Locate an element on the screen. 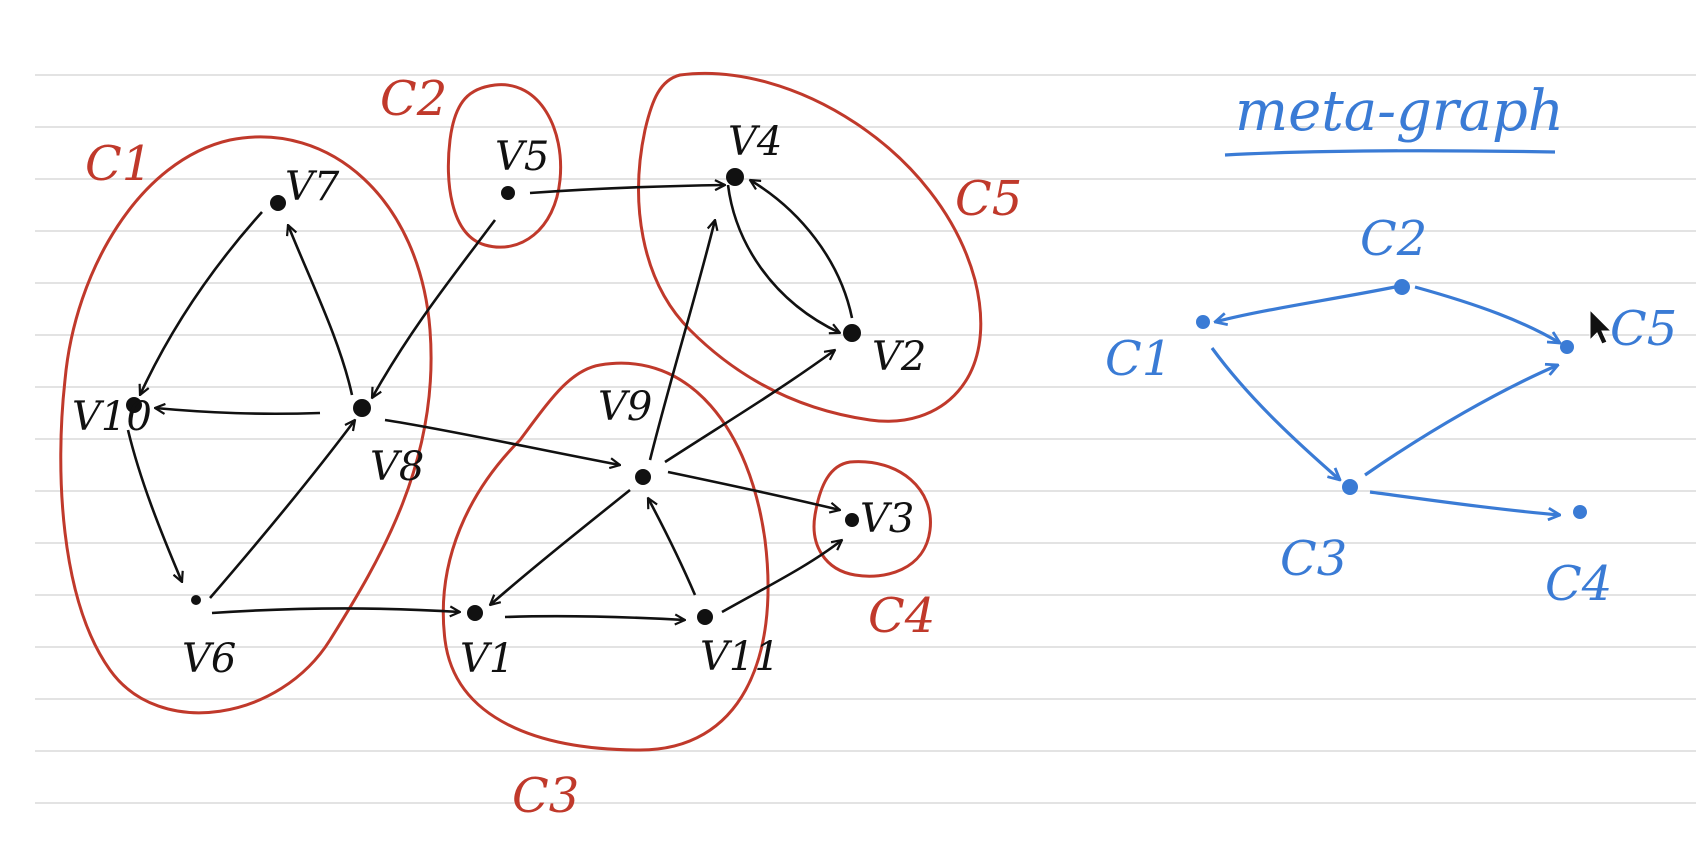 The image size is (1696, 845). edge-v11-v3 is located at coordinates (781, 577).